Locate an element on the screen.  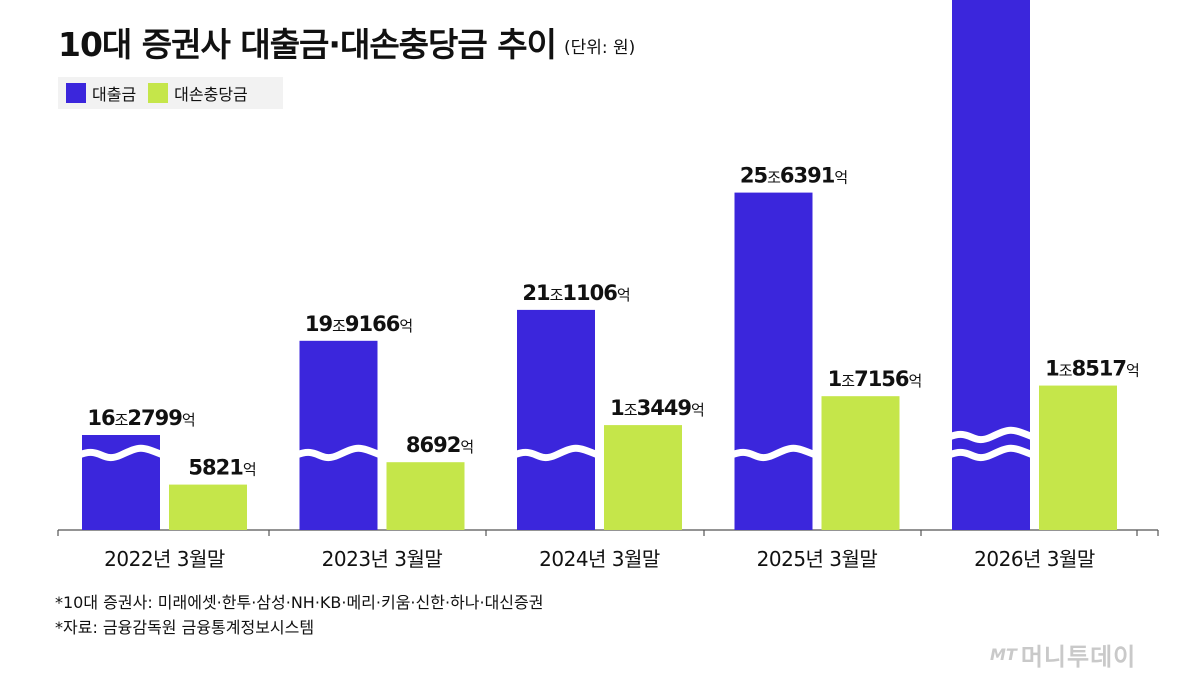
brand-logo: MT 머니투데이 is located at coordinates (1063, 654).